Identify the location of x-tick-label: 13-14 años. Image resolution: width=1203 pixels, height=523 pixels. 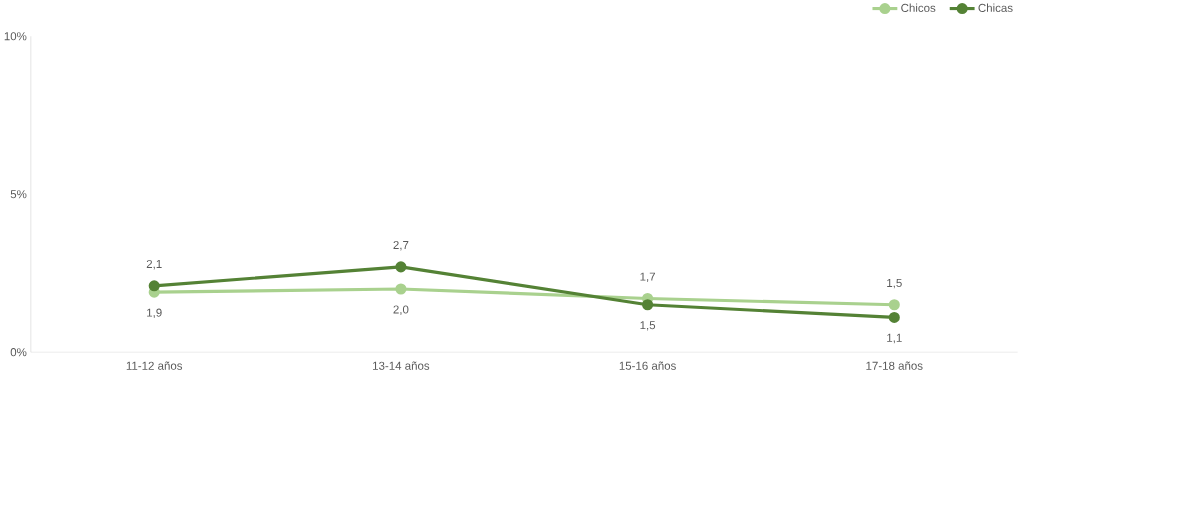
(401, 365).